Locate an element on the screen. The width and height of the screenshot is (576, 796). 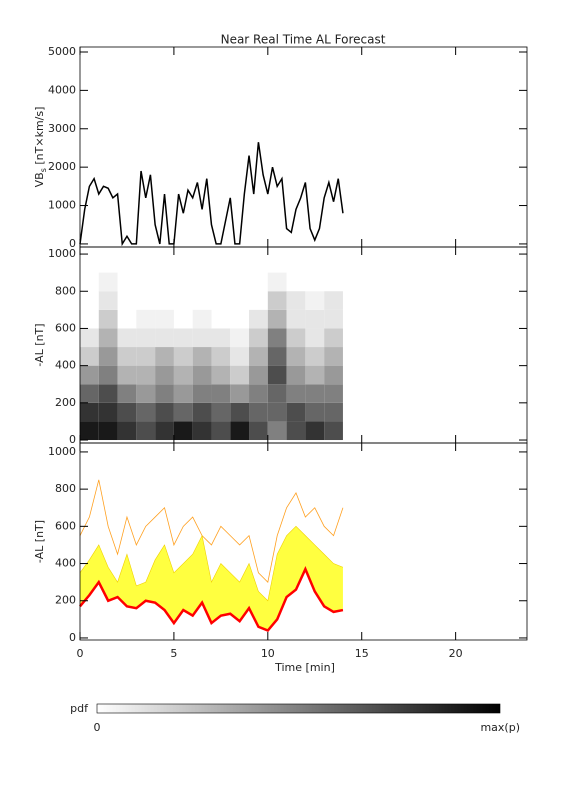
colorbar-min: 0 is located at coordinates (97, 727).